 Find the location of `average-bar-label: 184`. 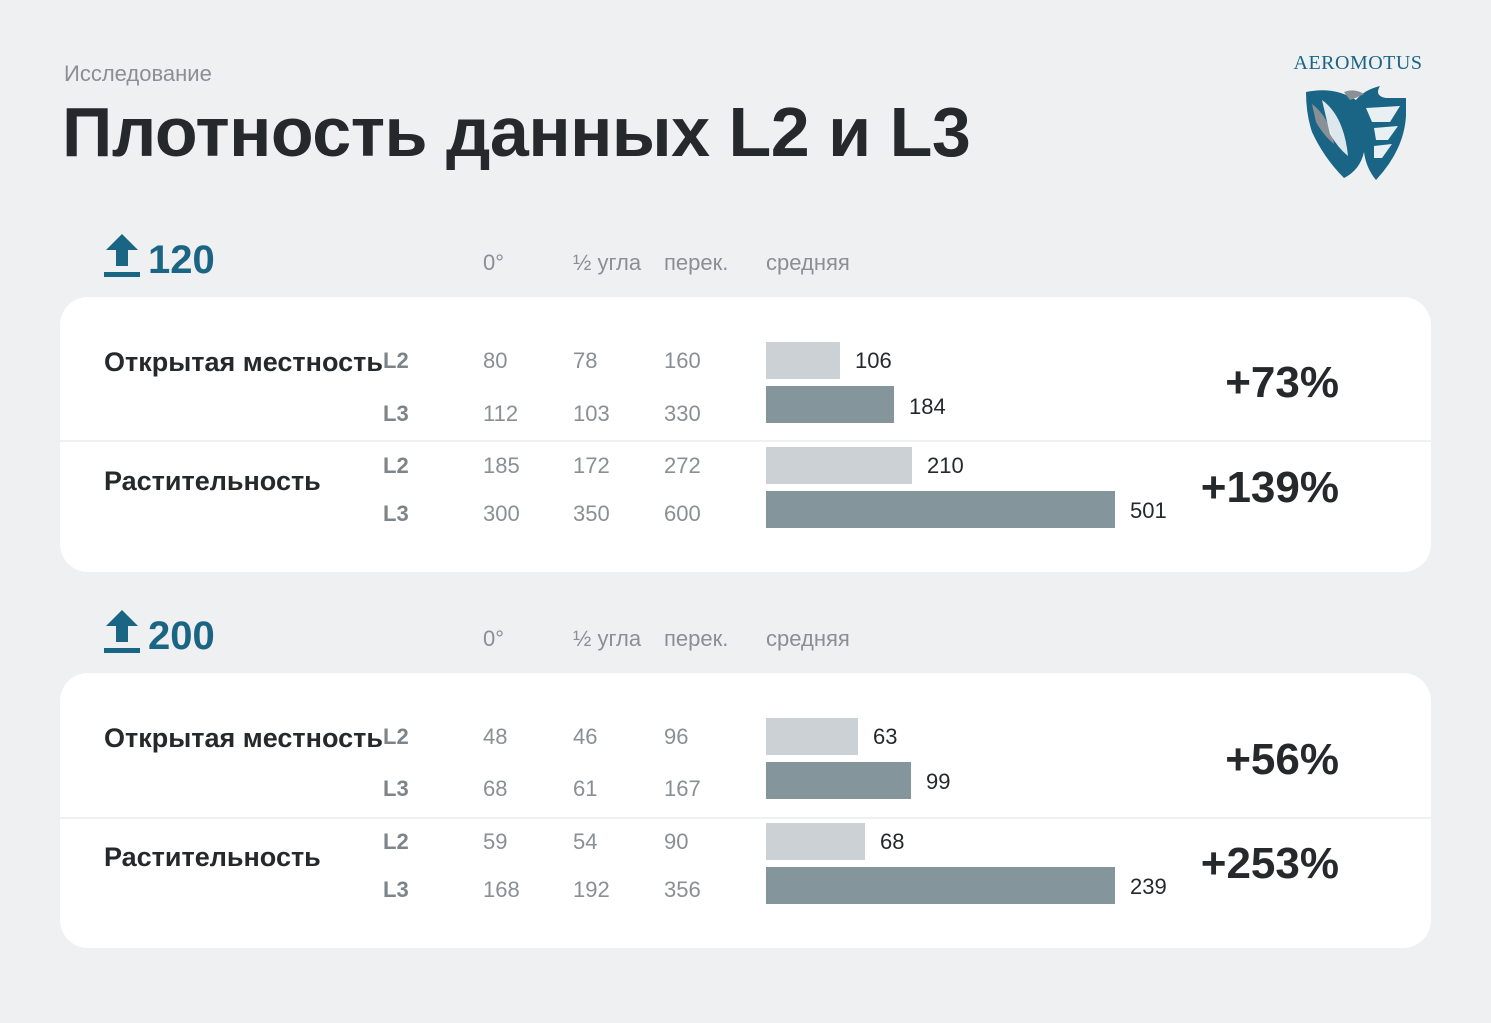

average-bar-label: 184 is located at coordinates (927, 406).